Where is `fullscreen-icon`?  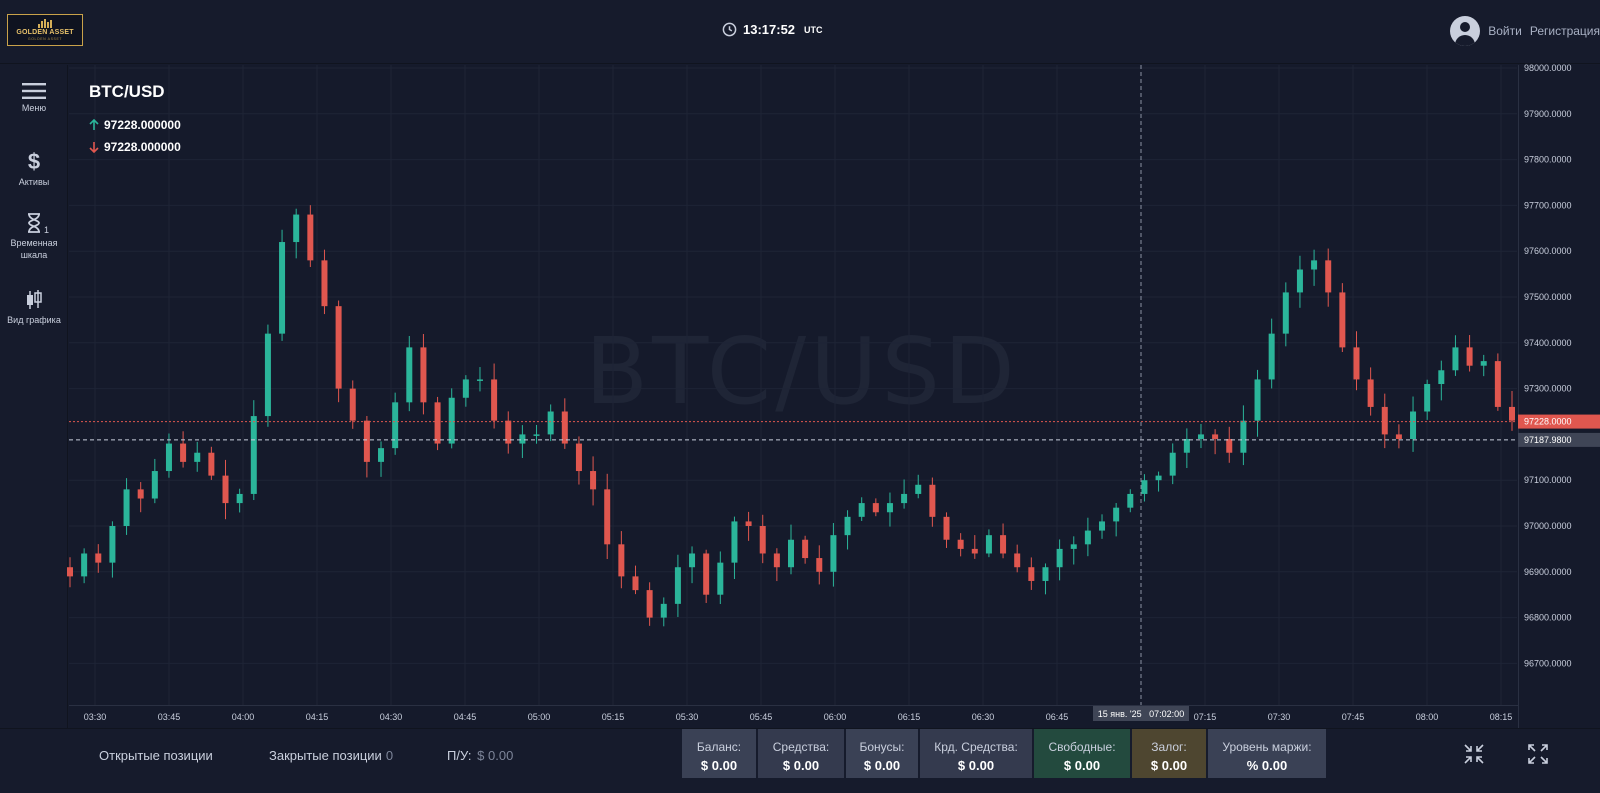
fullscreen-icon is located at coordinates (1538, 754).